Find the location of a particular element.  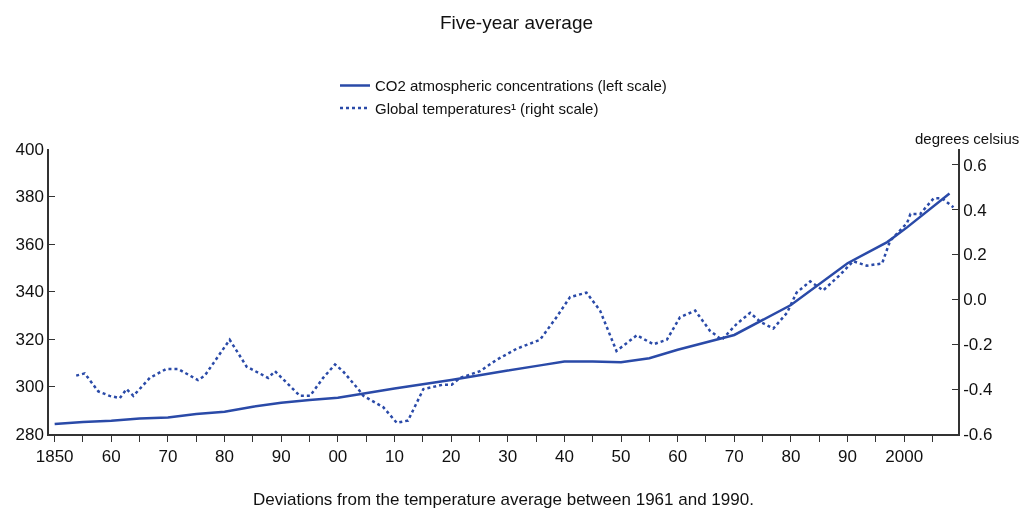

chart-title: Five-year average is located at coordinates (516, 23).